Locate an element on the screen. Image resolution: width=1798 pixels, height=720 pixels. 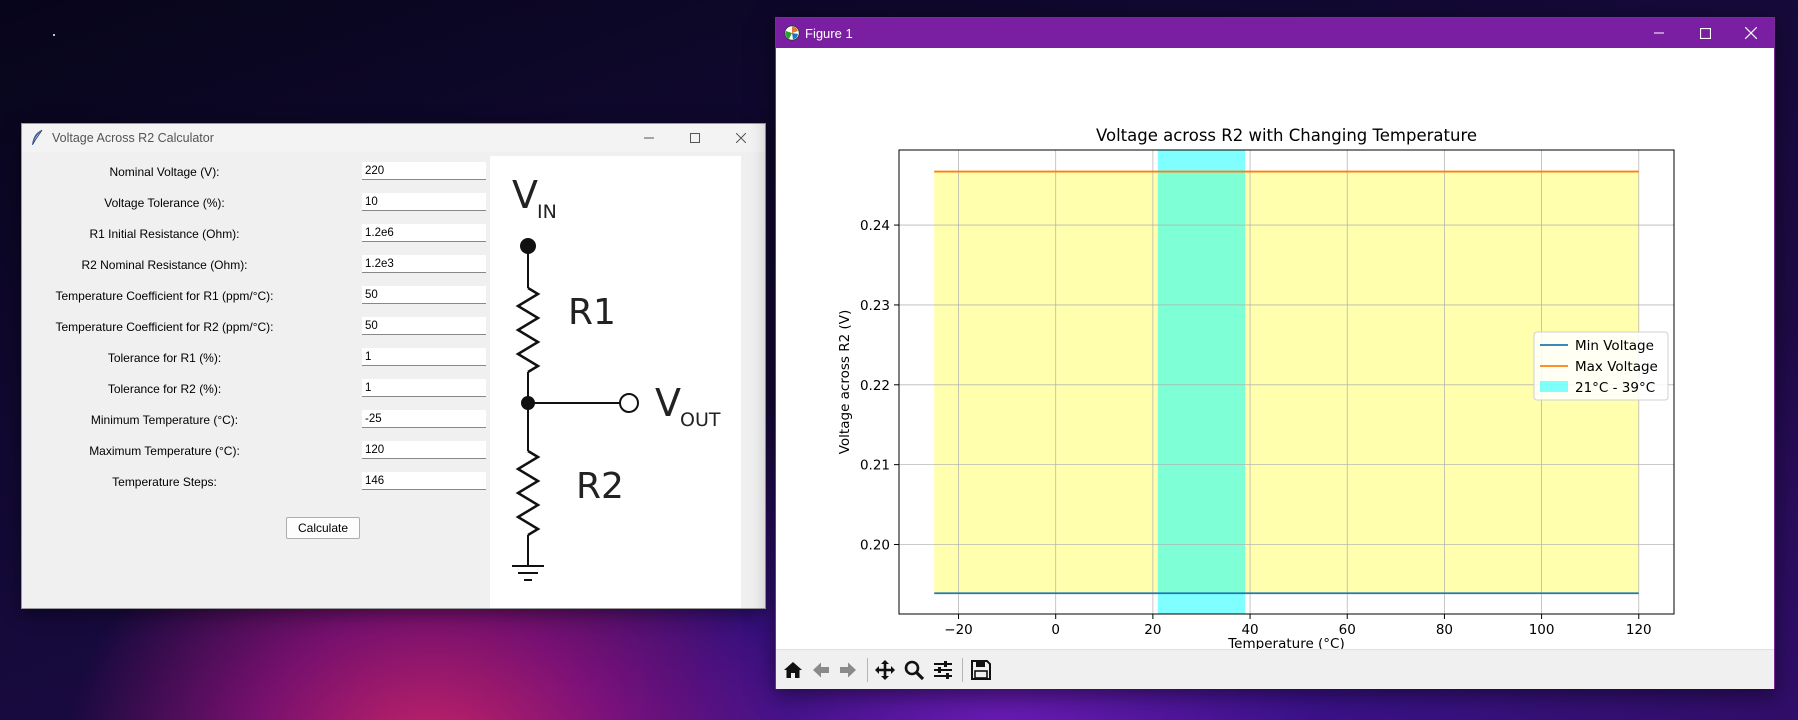
x-tick-label: −20 is located at coordinates (958, 630).